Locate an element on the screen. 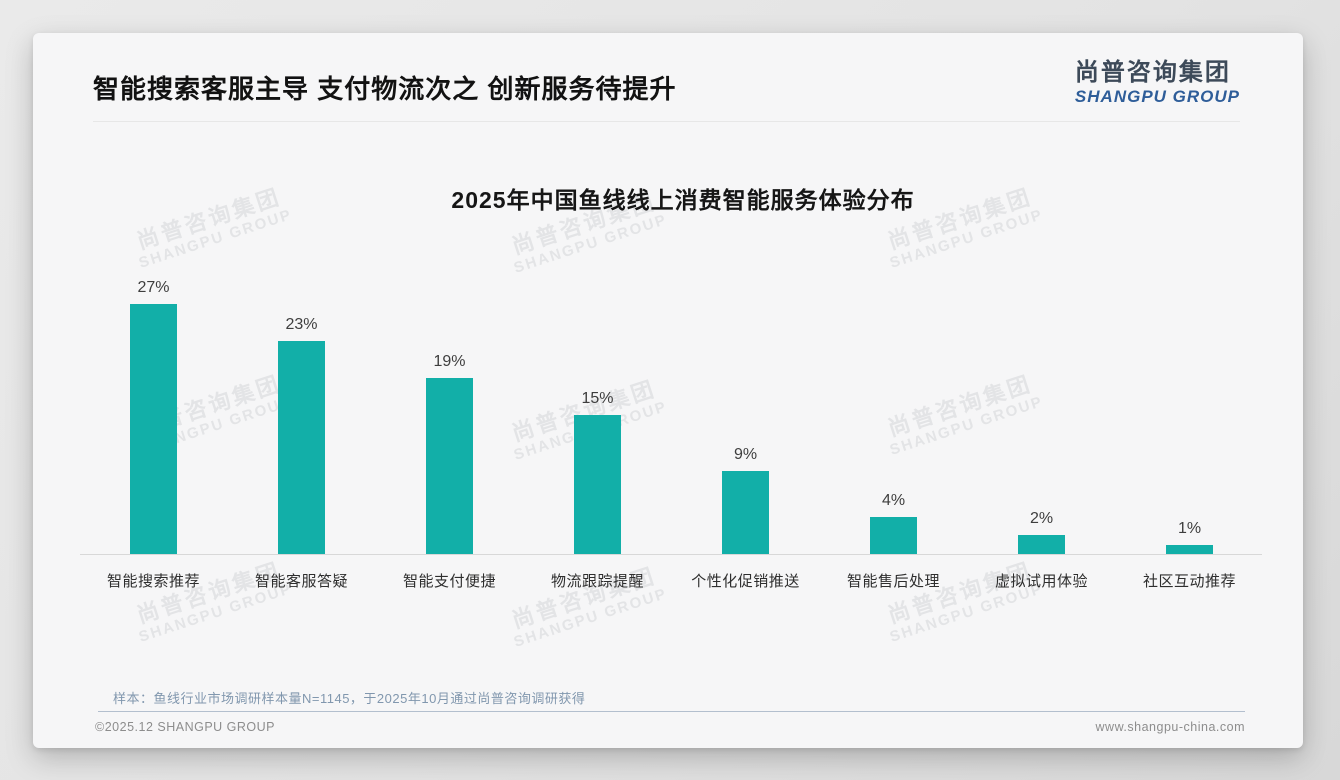 The height and width of the screenshot is (780, 1340). copyright-text: ©2025.12 SHANGPU GROUP is located at coordinates (185, 727).